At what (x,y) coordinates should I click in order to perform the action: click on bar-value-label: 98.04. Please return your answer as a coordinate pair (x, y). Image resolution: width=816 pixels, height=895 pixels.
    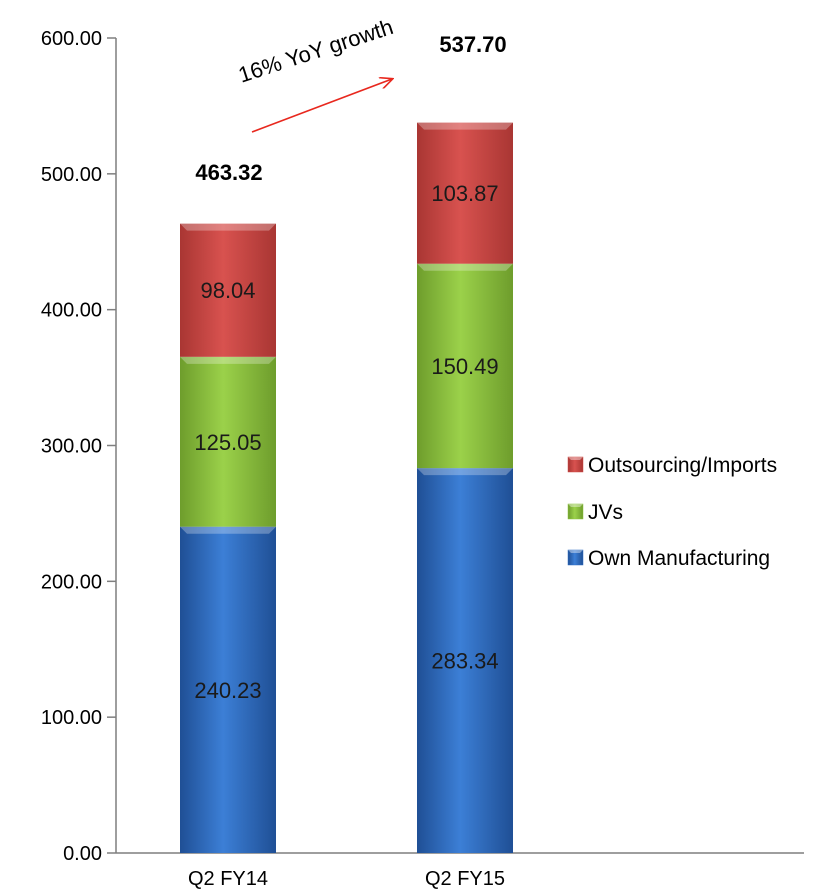
    Looking at the image, I should click on (227, 290).